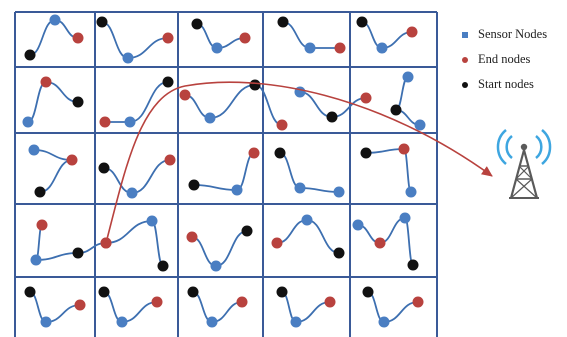 The image size is (567, 337). I want to click on legend-label-start: Start nodes, so click(506, 84).